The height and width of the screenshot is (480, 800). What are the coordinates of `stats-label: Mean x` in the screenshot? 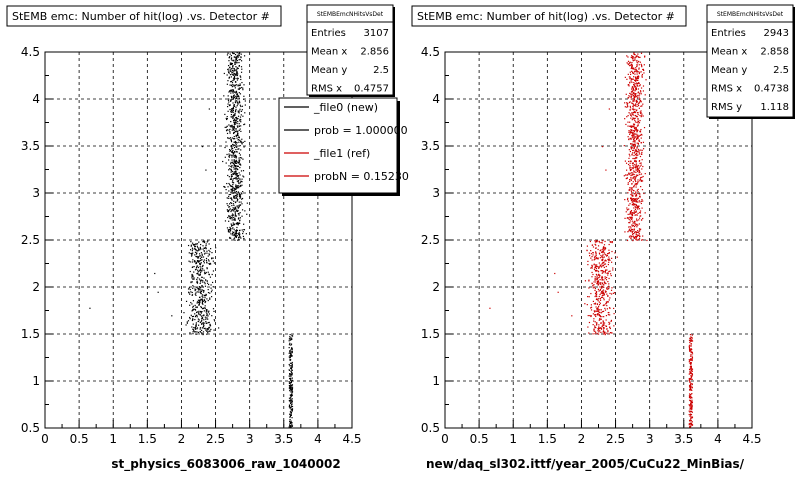 It's located at (729, 52).